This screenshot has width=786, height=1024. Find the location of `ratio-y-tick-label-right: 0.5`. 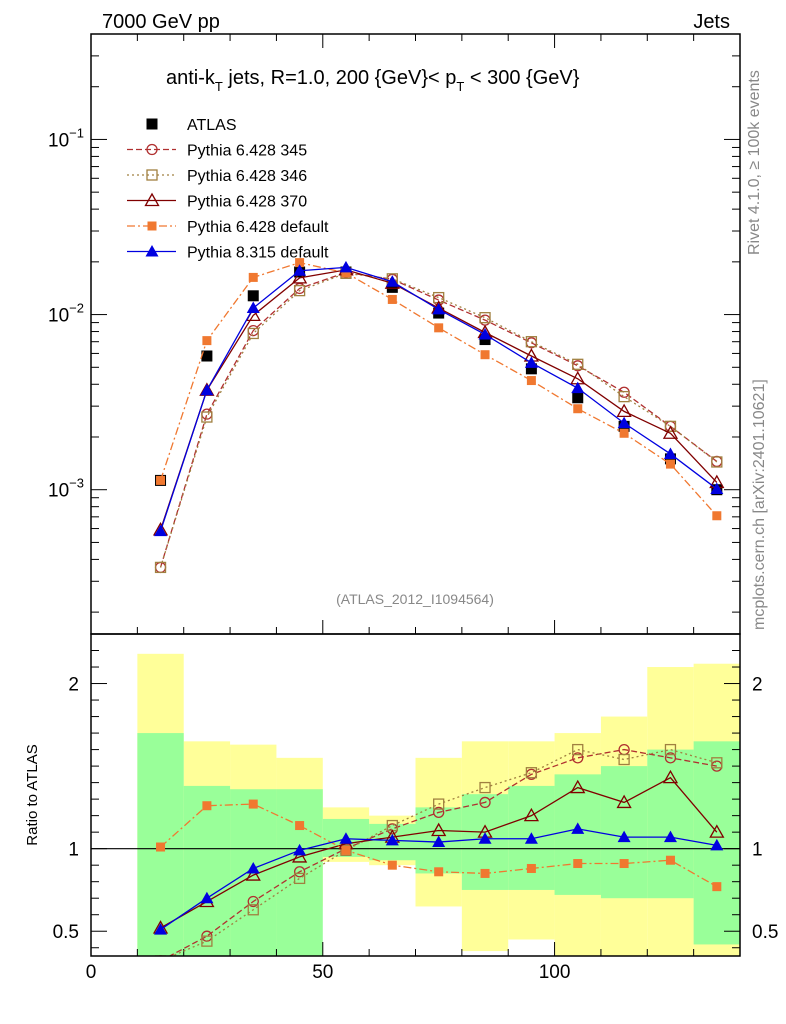

ratio-y-tick-label-right: 0.5 is located at coordinates (765, 932).